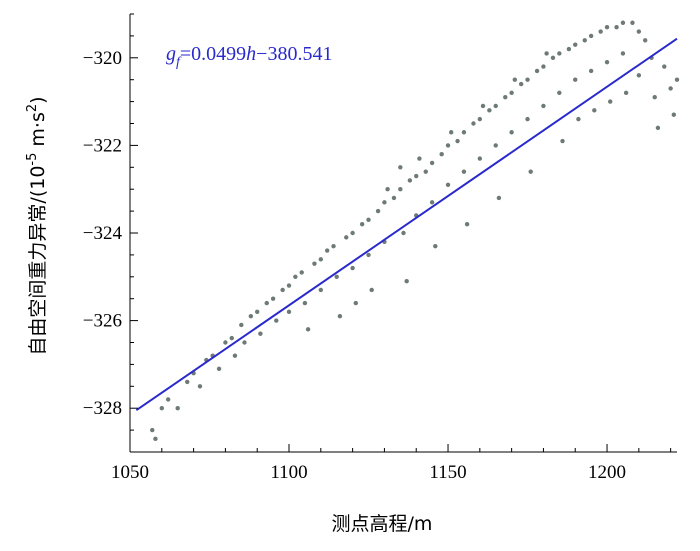  Describe the element at coordinates (288, 472) in the screenshot. I see `x-tick-label: 1100` at that location.